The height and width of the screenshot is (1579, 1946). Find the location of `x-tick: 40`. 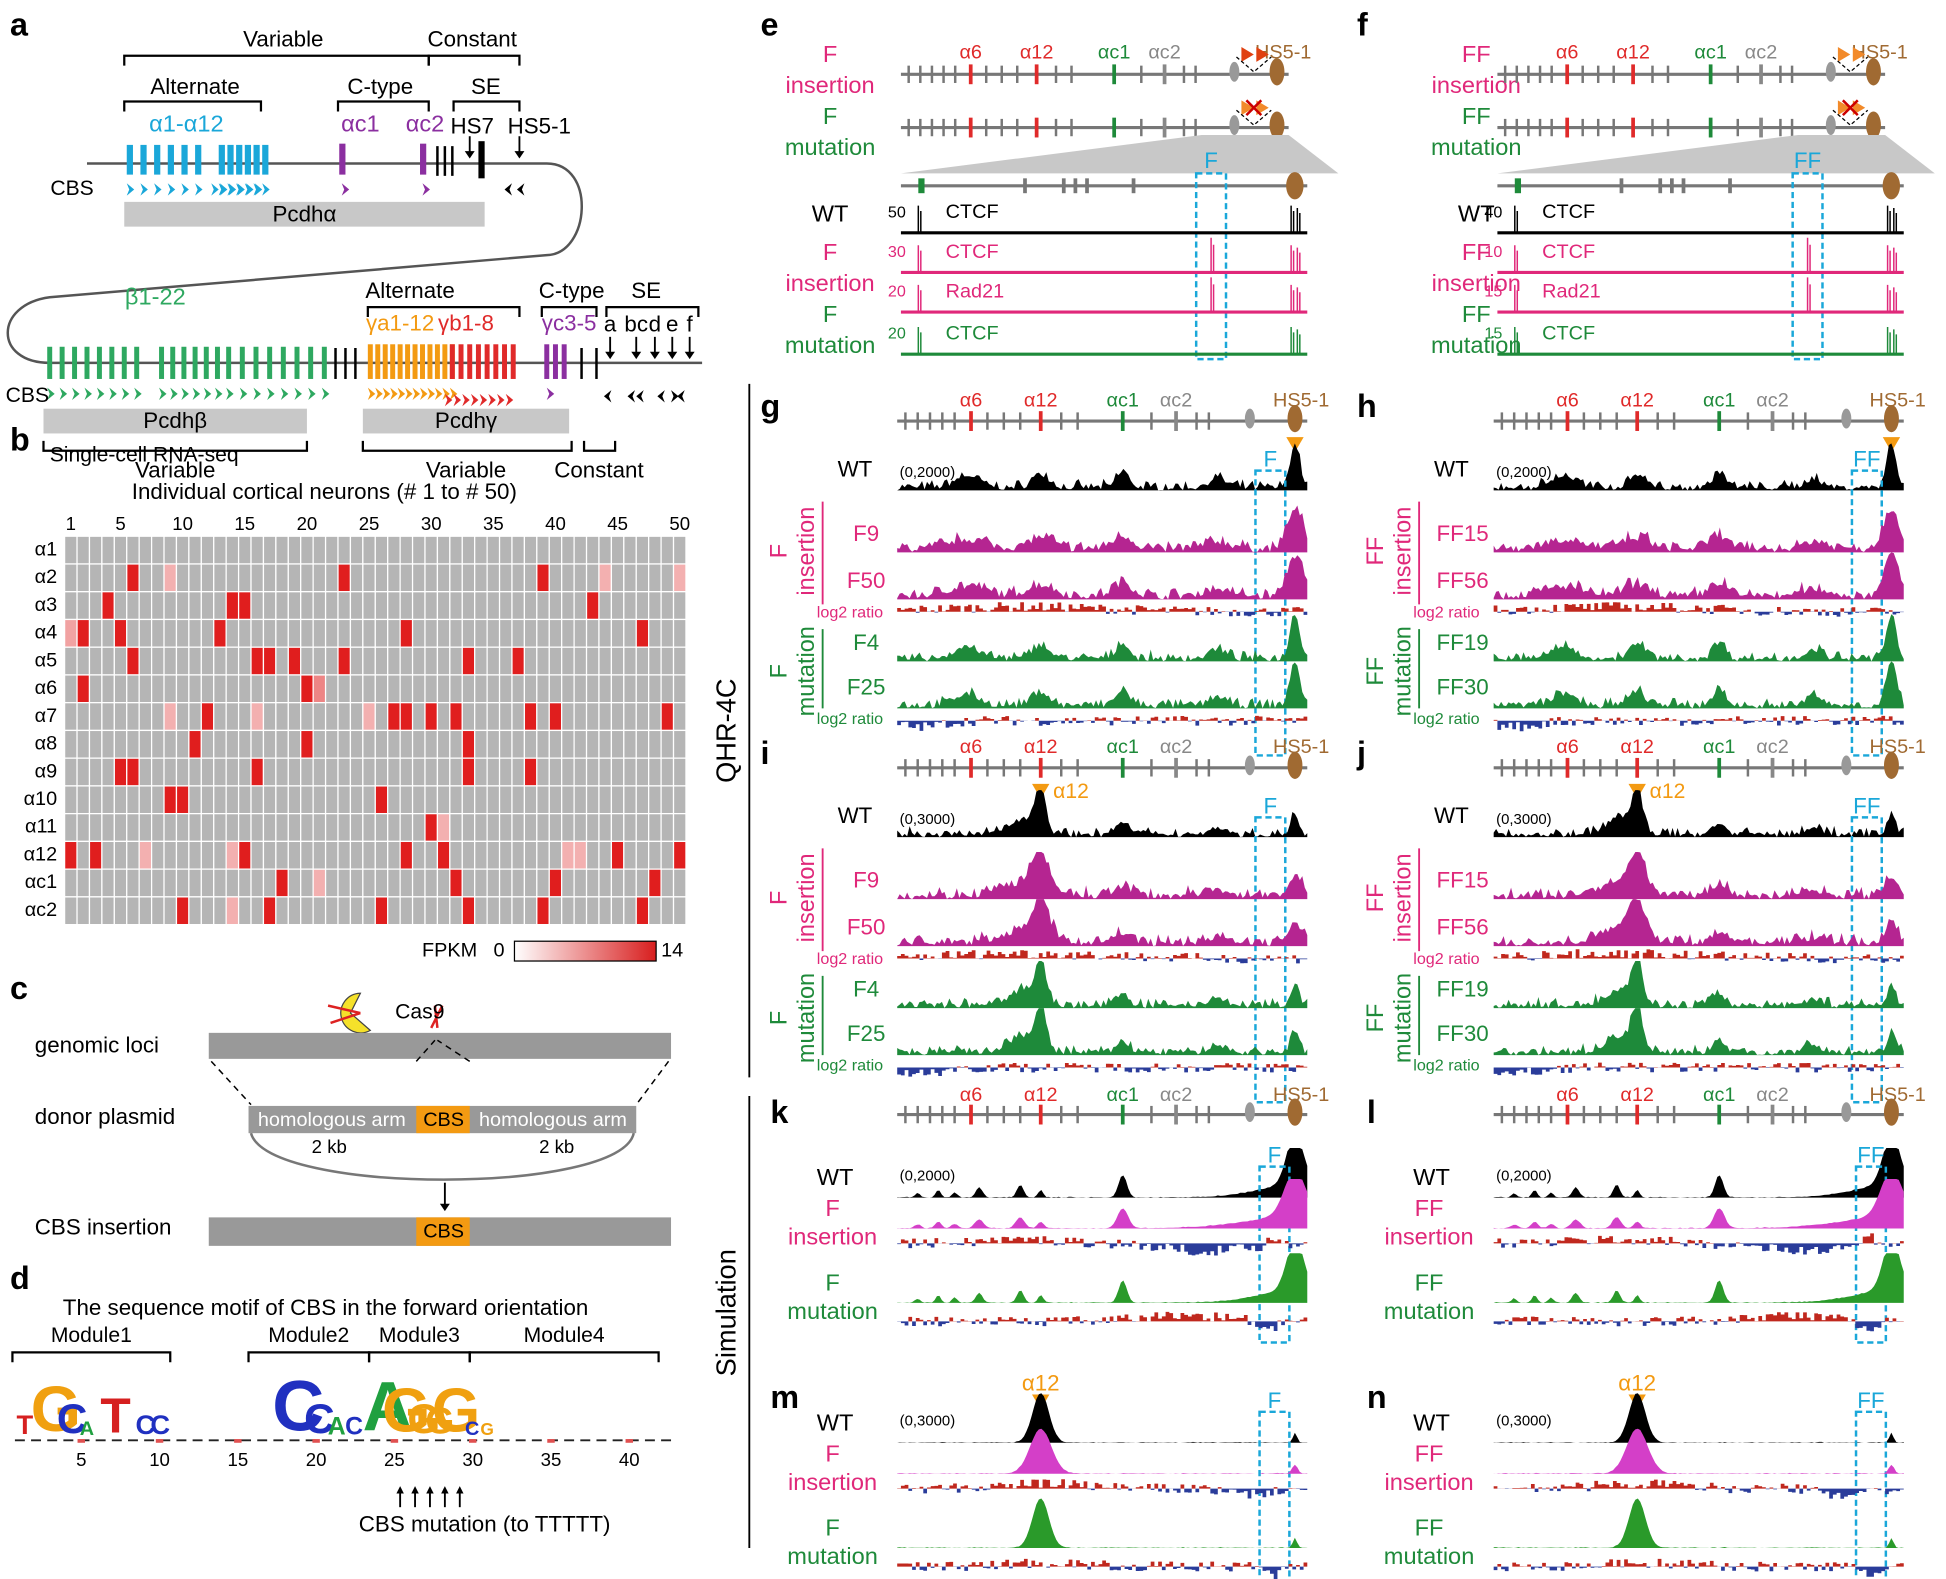

x-tick: 40 is located at coordinates (629, 1459).